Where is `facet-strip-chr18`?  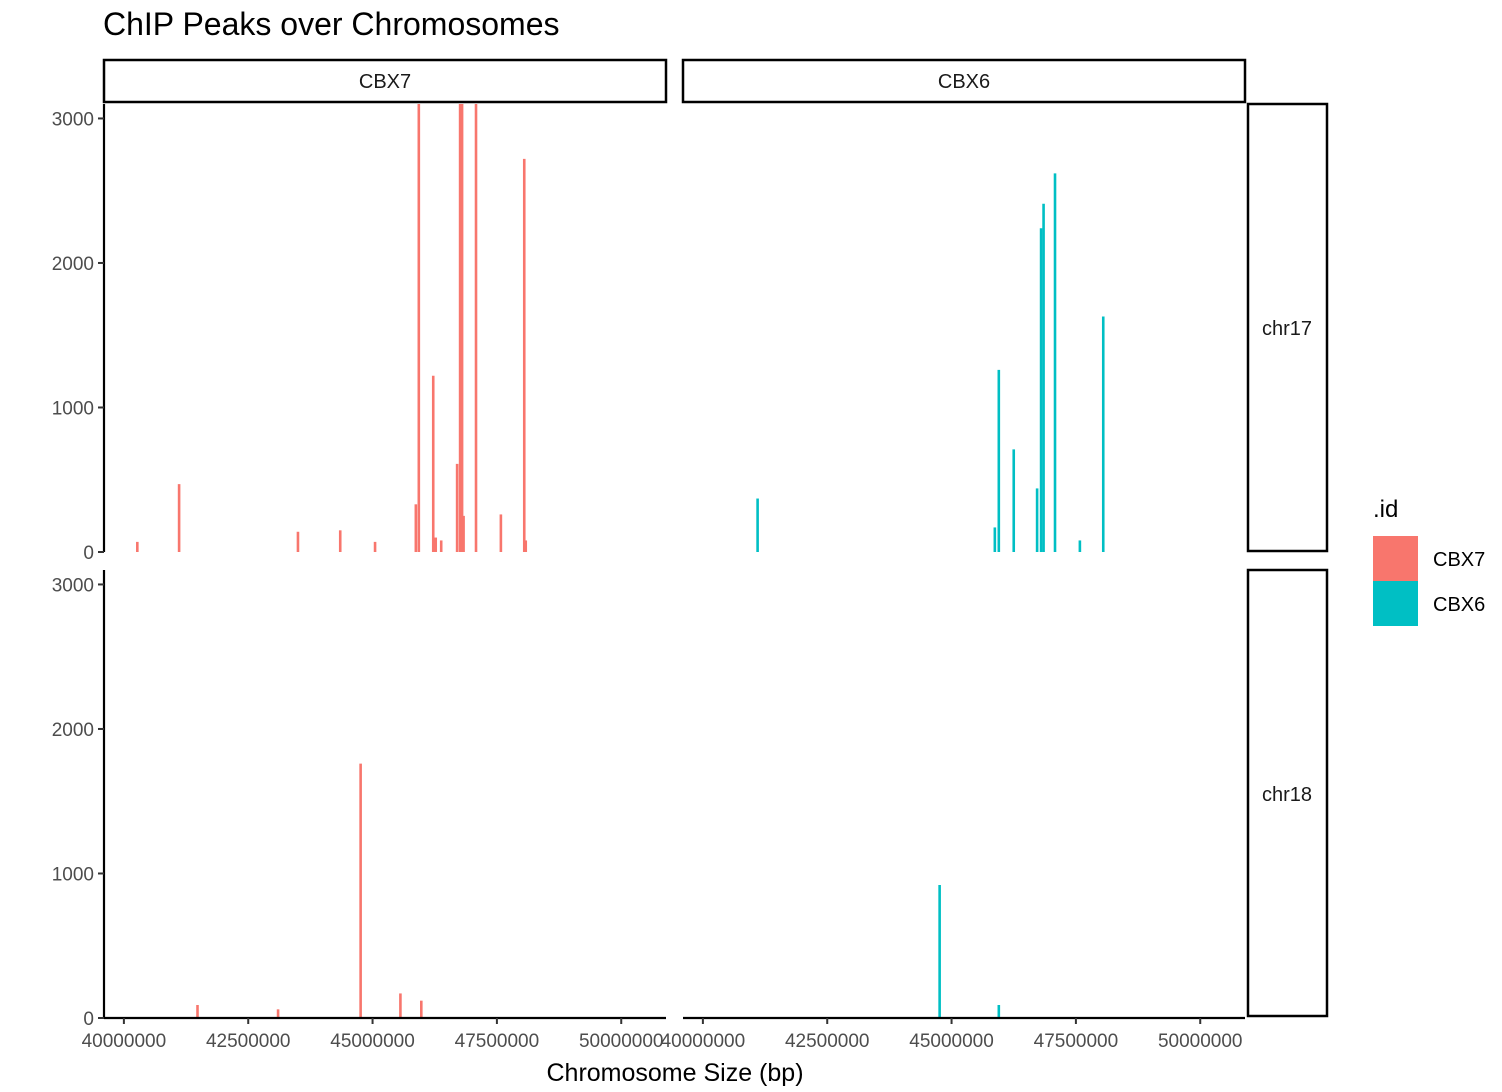 facet-strip-chr18 is located at coordinates (1287, 793).